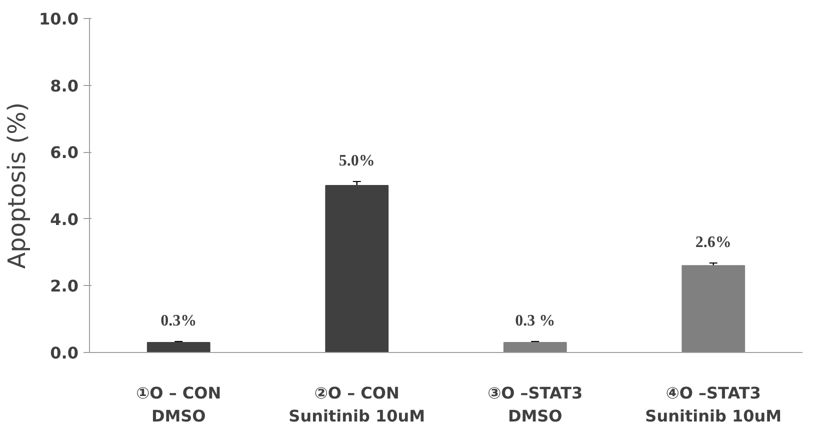  Describe the element at coordinates (179, 405) in the screenshot. I see `x-tick-label: ①O – CON DMSO` at that location.